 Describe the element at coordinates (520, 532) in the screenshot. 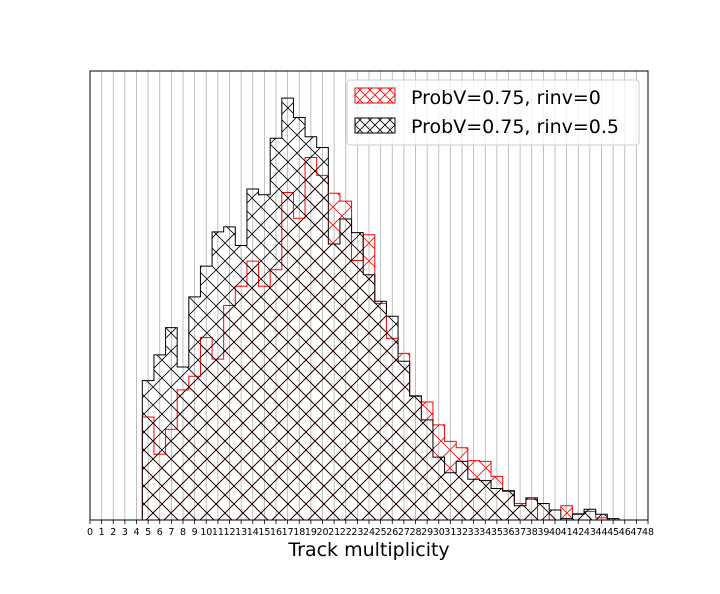

I see `x-tick-label: 37` at that location.